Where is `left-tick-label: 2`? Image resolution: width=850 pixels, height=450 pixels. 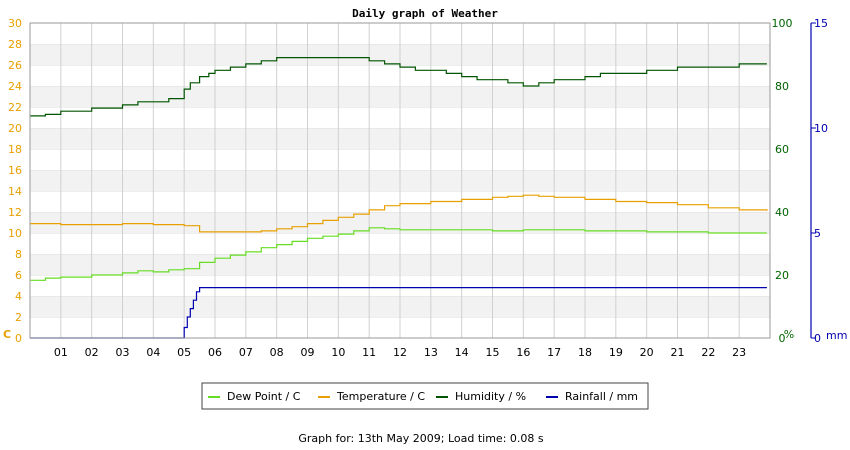
left-tick-label: 2 is located at coordinates (18, 317).